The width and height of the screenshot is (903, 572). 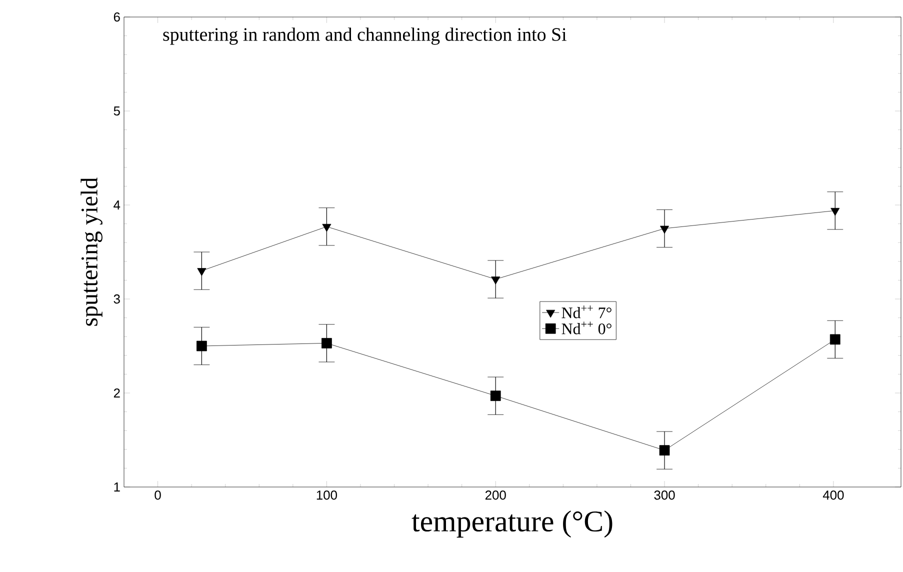 What do you see at coordinates (117, 487) in the screenshot?
I see `y-tick-label: 1` at bounding box center [117, 487].